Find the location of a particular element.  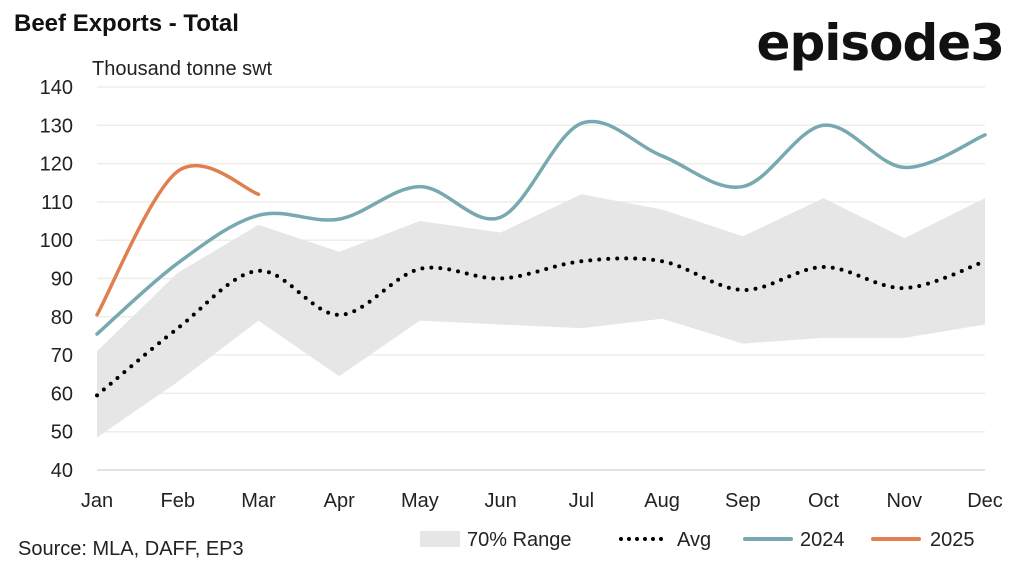

x-tick-label: Nov is located at coordinates (904, 501).